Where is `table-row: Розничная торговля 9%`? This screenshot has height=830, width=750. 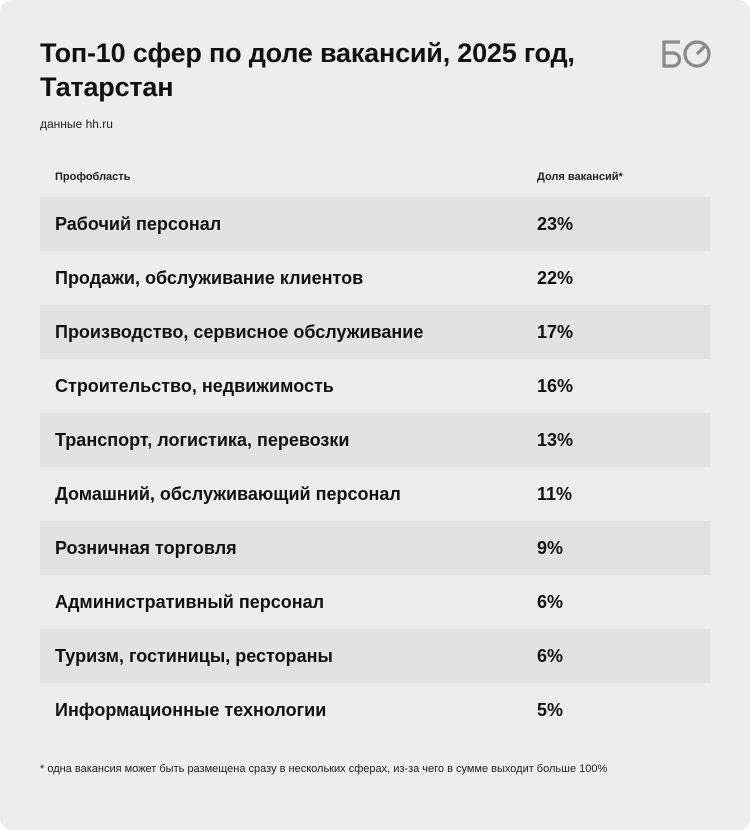 table-row: Розничная торговля 9% is located at coordinates (375, 548).